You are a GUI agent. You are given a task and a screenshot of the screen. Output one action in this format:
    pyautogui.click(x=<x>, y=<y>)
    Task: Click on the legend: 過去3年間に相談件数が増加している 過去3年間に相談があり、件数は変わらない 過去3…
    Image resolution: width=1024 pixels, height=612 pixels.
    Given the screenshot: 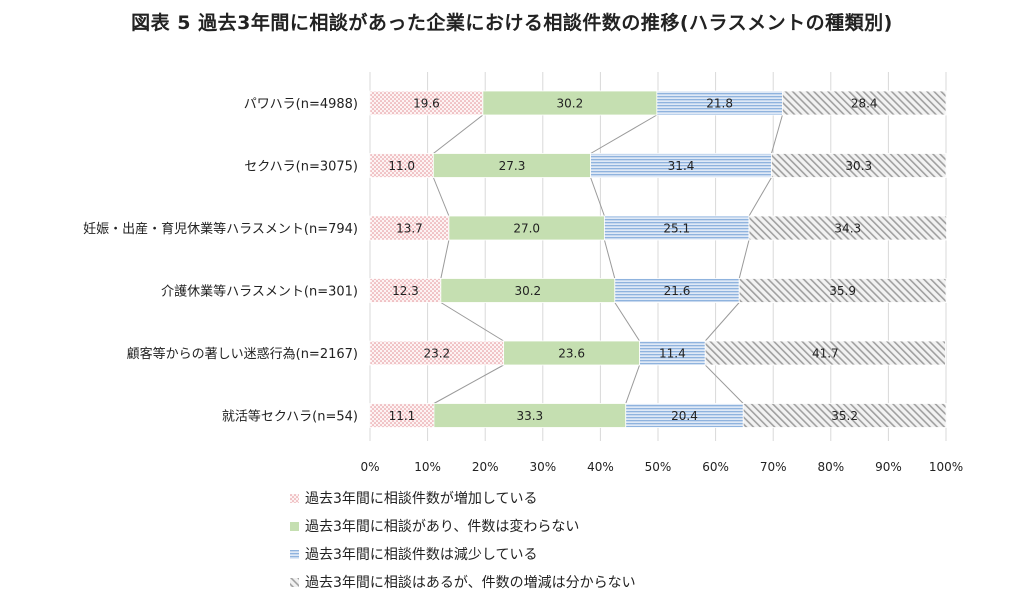 What is the action you would take?
    pyautogui.click(x=463, y=540)
    